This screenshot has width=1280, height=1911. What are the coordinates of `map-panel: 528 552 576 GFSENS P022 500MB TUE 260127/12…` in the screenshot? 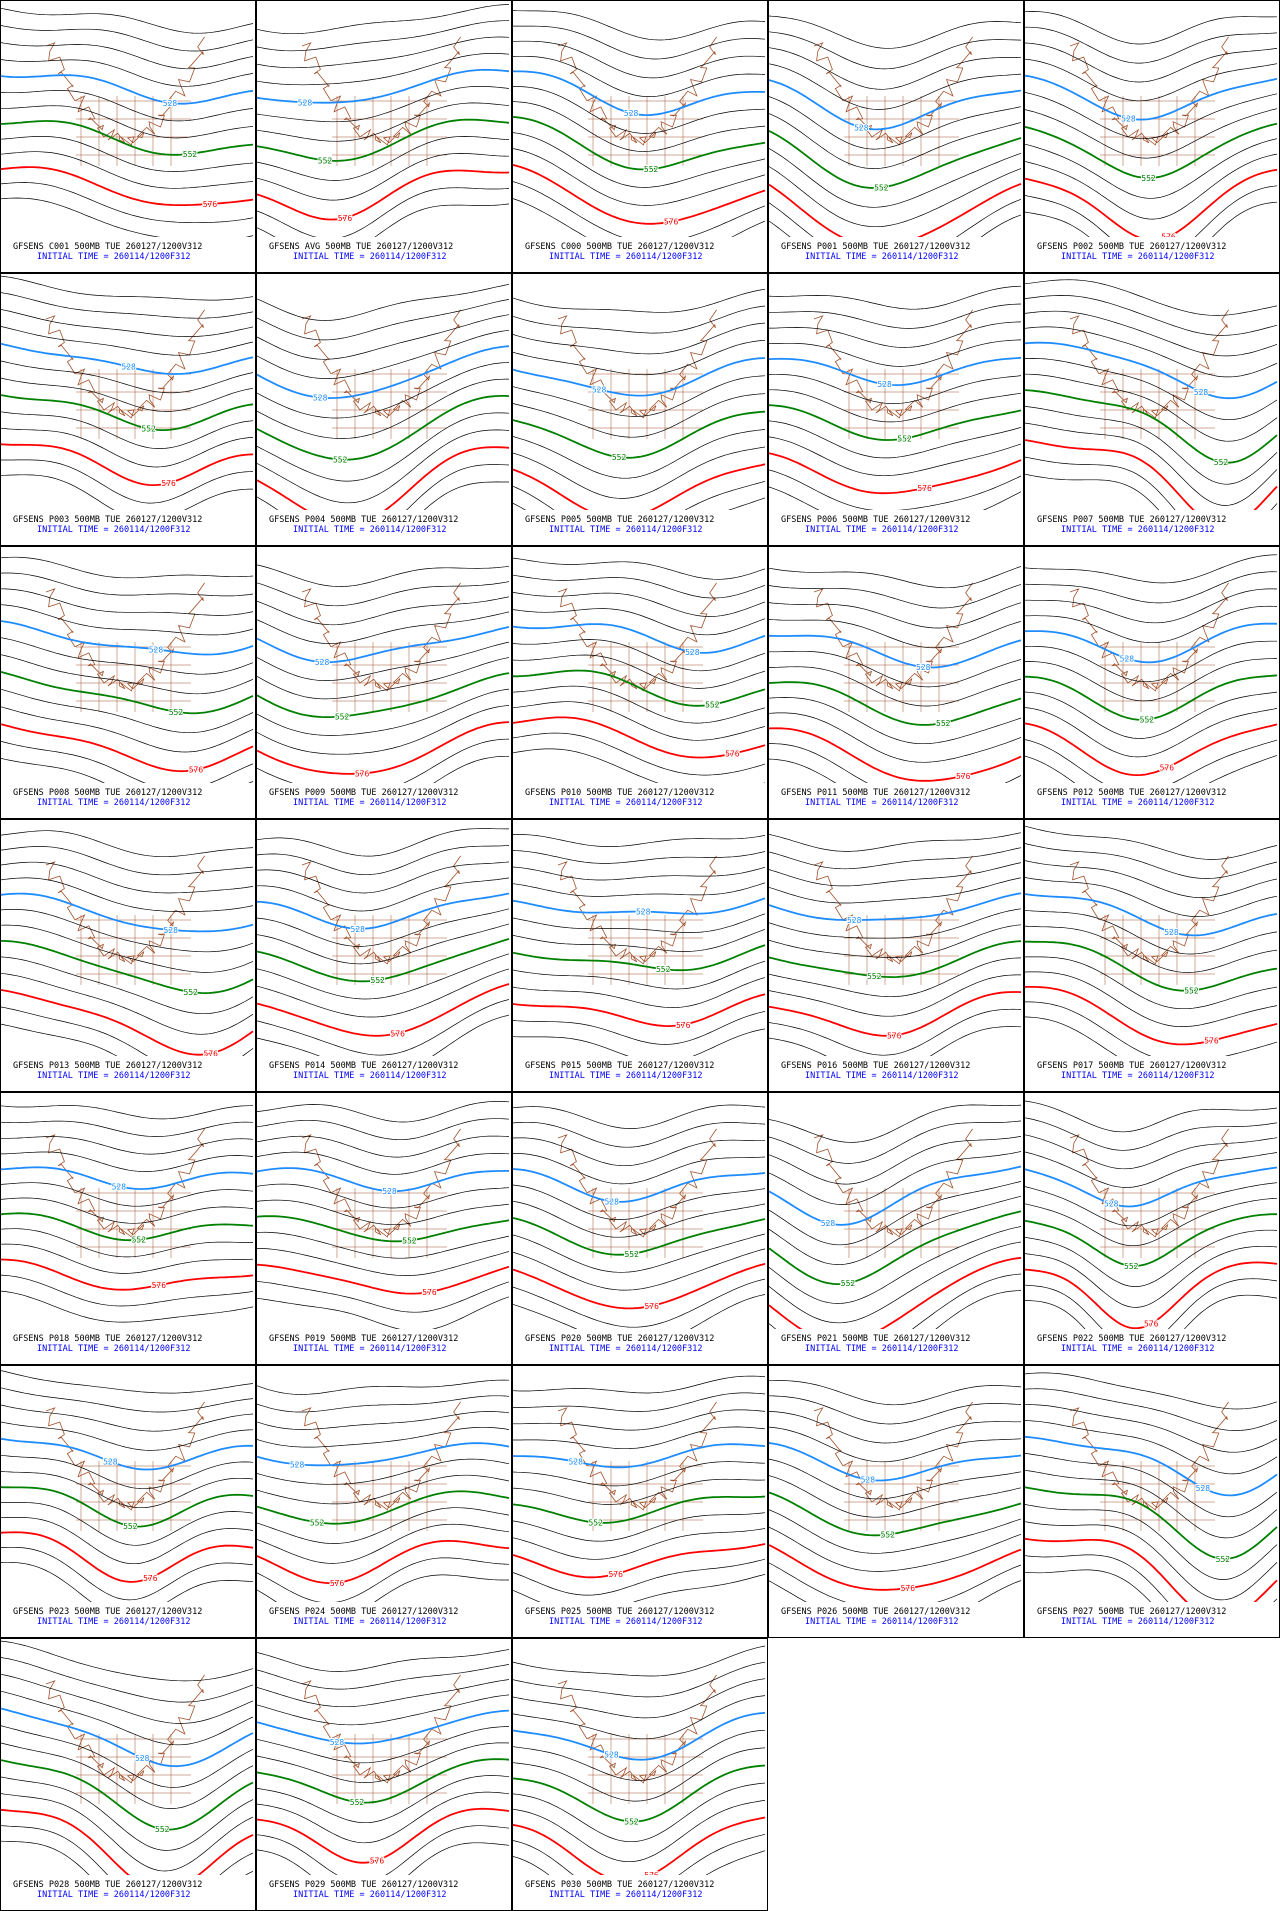 It's located at (1152, 1228).